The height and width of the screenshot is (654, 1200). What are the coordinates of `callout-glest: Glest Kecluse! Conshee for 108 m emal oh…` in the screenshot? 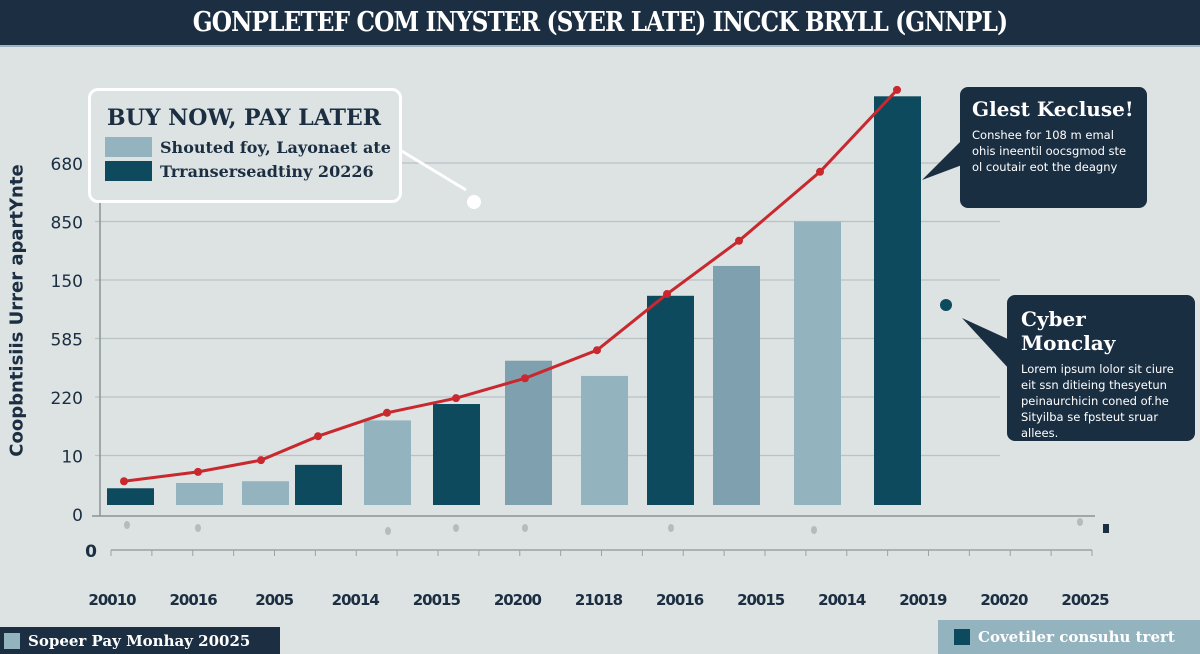 It's located at (1053, 147).